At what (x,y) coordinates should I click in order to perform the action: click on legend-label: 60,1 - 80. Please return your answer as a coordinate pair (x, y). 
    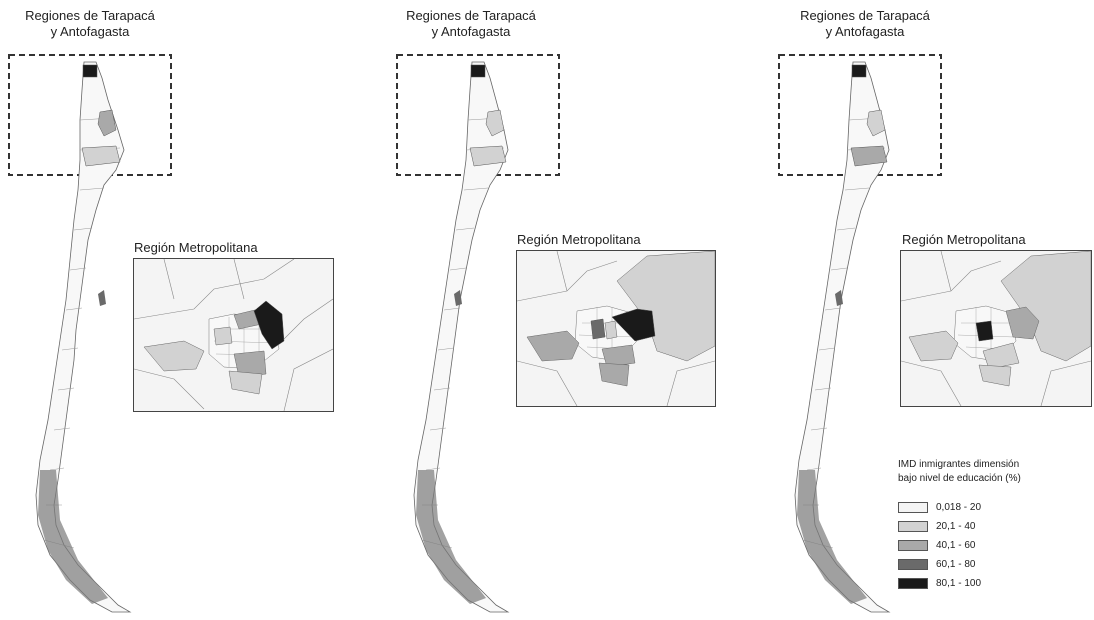
    Looking at the image, I should click on (956, 564).